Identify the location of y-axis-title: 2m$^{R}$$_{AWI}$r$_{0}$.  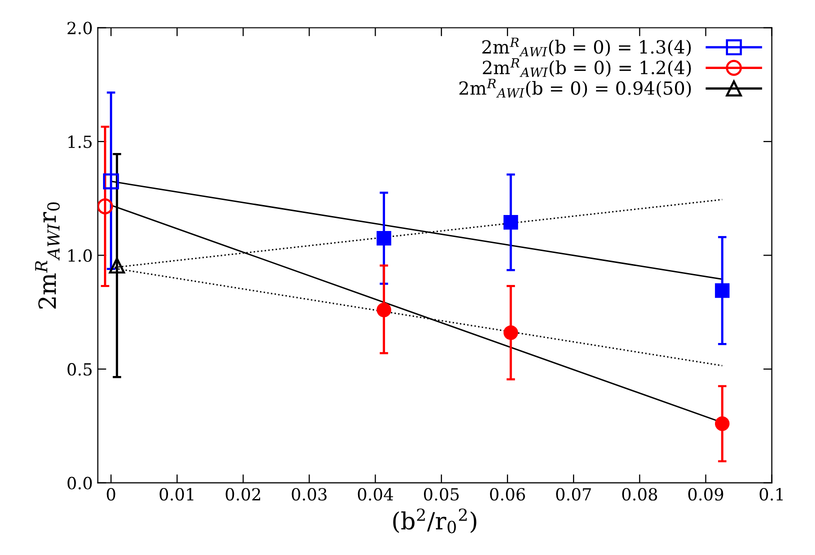
(47, 255).